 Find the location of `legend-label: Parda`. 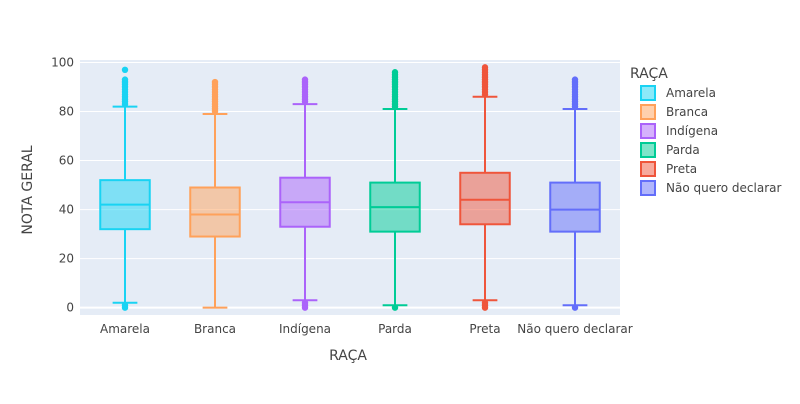

legend-label: Parda is located at coordinates (683, 150).